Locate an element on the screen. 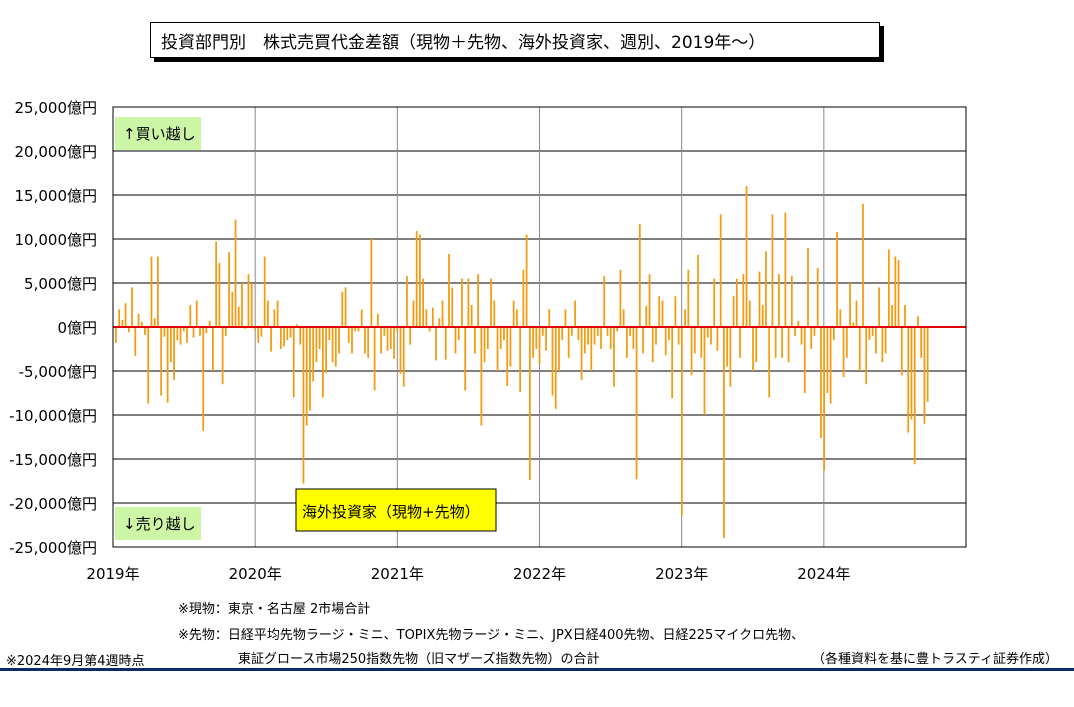  y-tick-label: -25,000億円 is located at coordinates (53, 548).